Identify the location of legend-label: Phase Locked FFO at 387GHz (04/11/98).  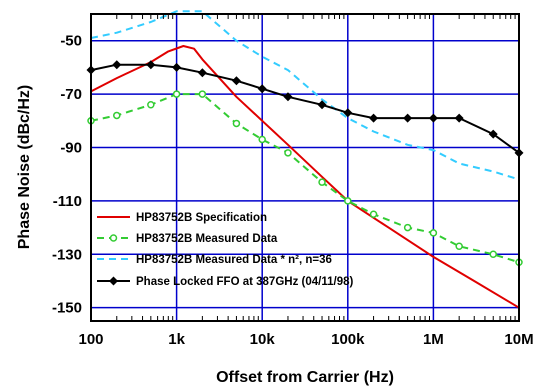
(244, 282).